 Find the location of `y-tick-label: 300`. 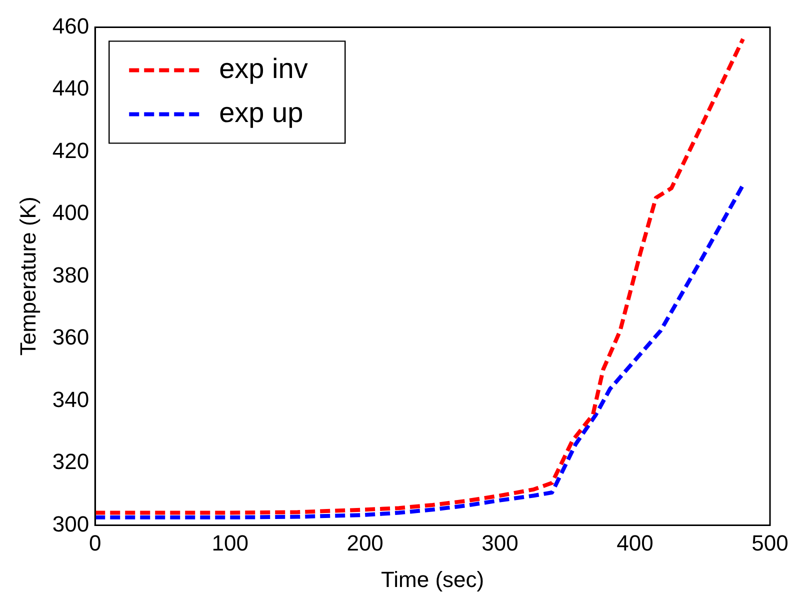

y-tick-label: 300 is located at coordinates (71, 523).